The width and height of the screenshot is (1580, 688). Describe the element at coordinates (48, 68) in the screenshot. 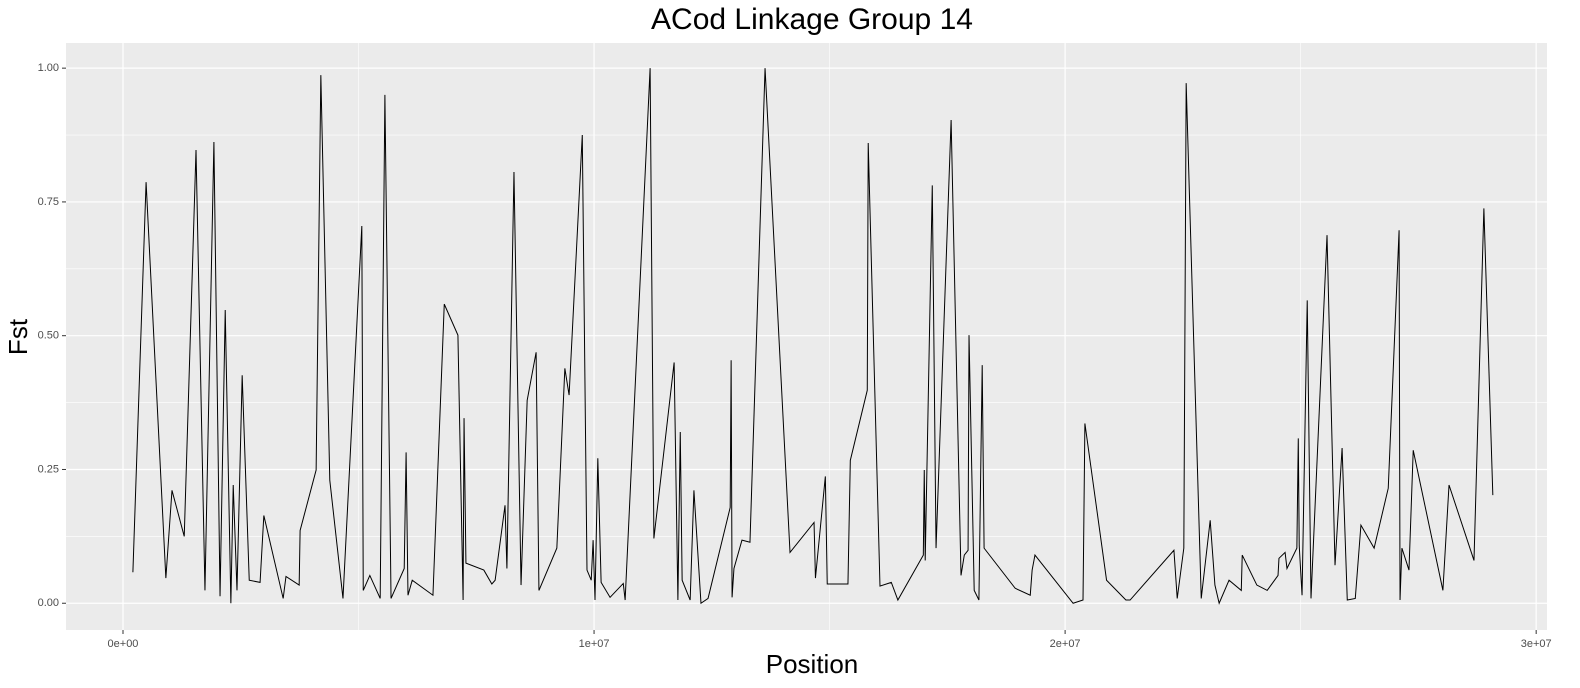

I see `y-tick-label: 1.00` at that location.